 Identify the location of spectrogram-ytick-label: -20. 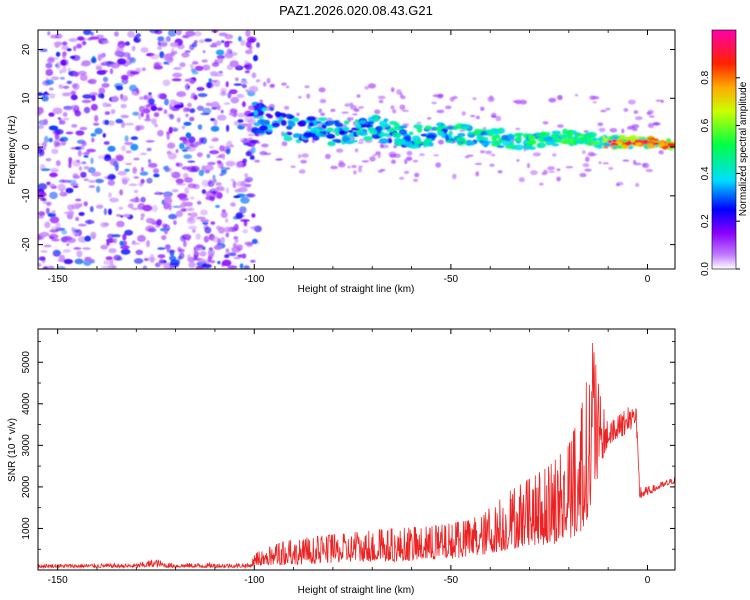
(26, 244).